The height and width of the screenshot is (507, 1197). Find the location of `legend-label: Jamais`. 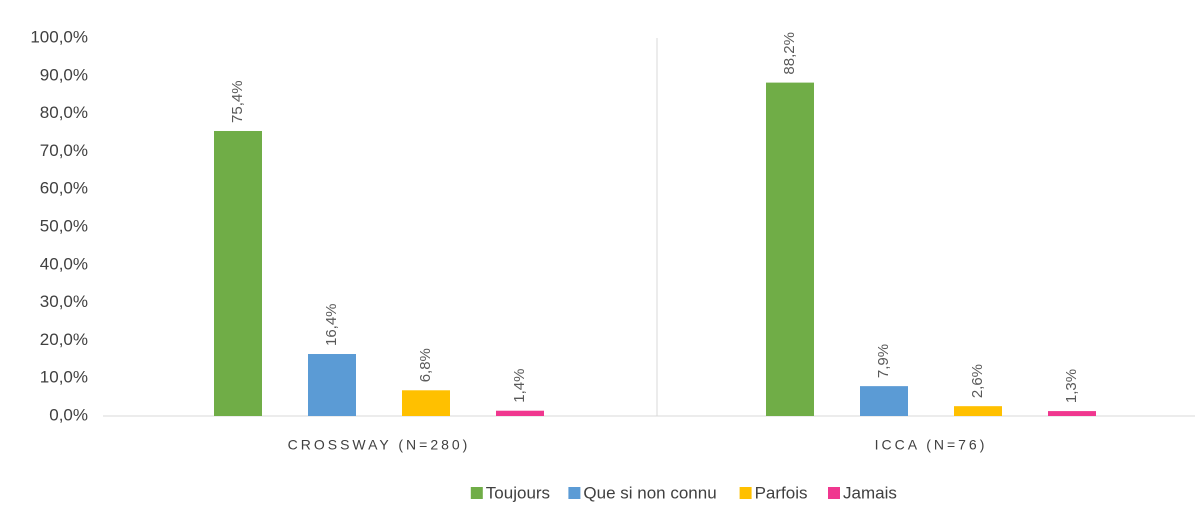

legend-label: Jamais is located at coordinates (870, 492).